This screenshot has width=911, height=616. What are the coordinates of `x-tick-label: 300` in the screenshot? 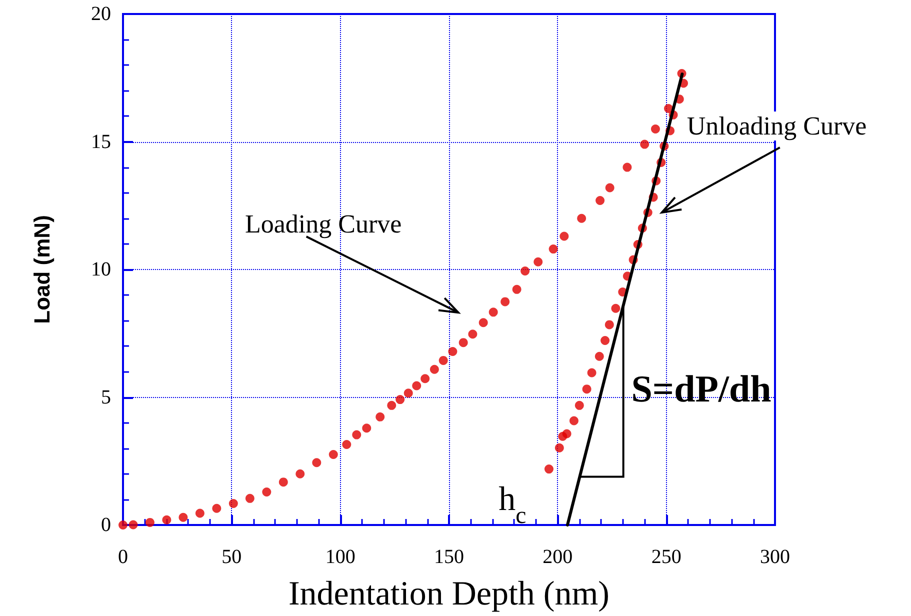 It's located at (775, 557).